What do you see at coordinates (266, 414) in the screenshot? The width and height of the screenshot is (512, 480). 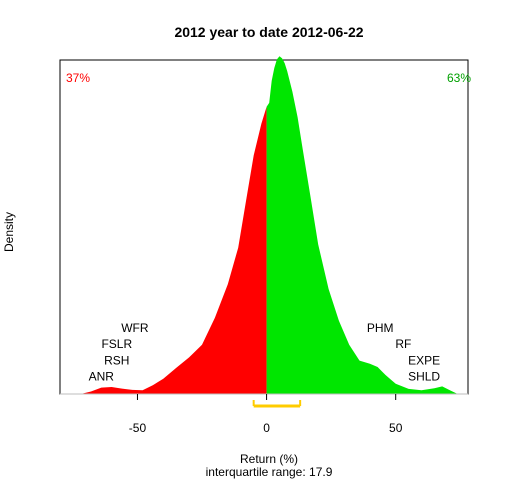 I see `x-axis: -50 0 50` at bounding box center [266, 414].